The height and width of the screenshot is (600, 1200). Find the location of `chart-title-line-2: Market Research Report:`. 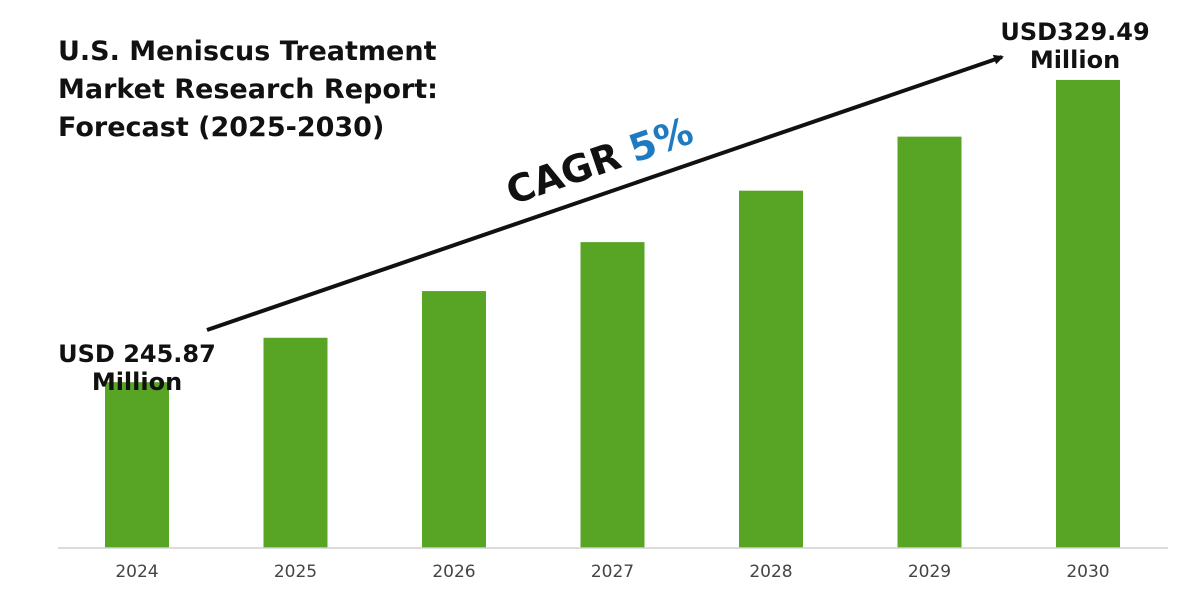

chart-title-line-2: Market Research Report: is located at coordinates (248, 89).